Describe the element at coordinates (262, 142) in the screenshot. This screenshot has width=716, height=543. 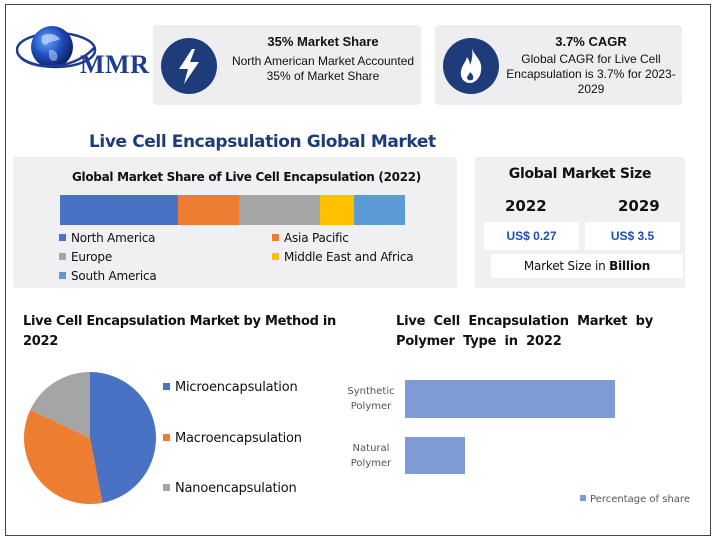
I see `page-title: Live Cell Encapsulation Global Market` at that location.